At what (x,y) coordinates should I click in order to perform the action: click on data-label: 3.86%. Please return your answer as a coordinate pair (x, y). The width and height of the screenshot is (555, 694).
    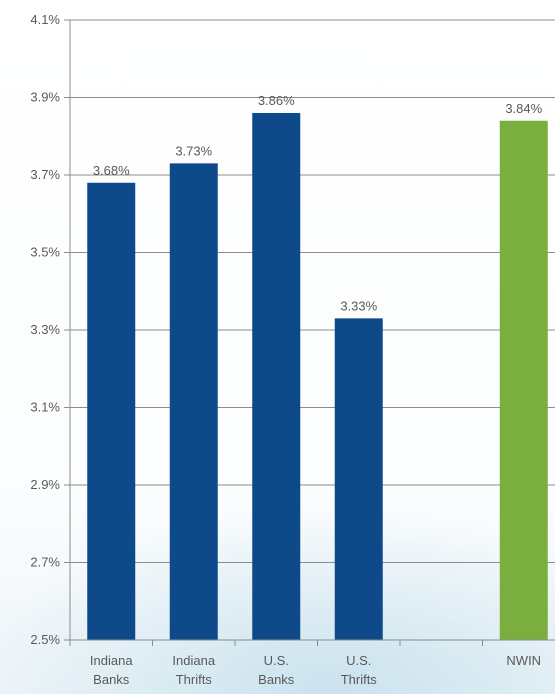
    Looking at the image, I should click on (276, 100).